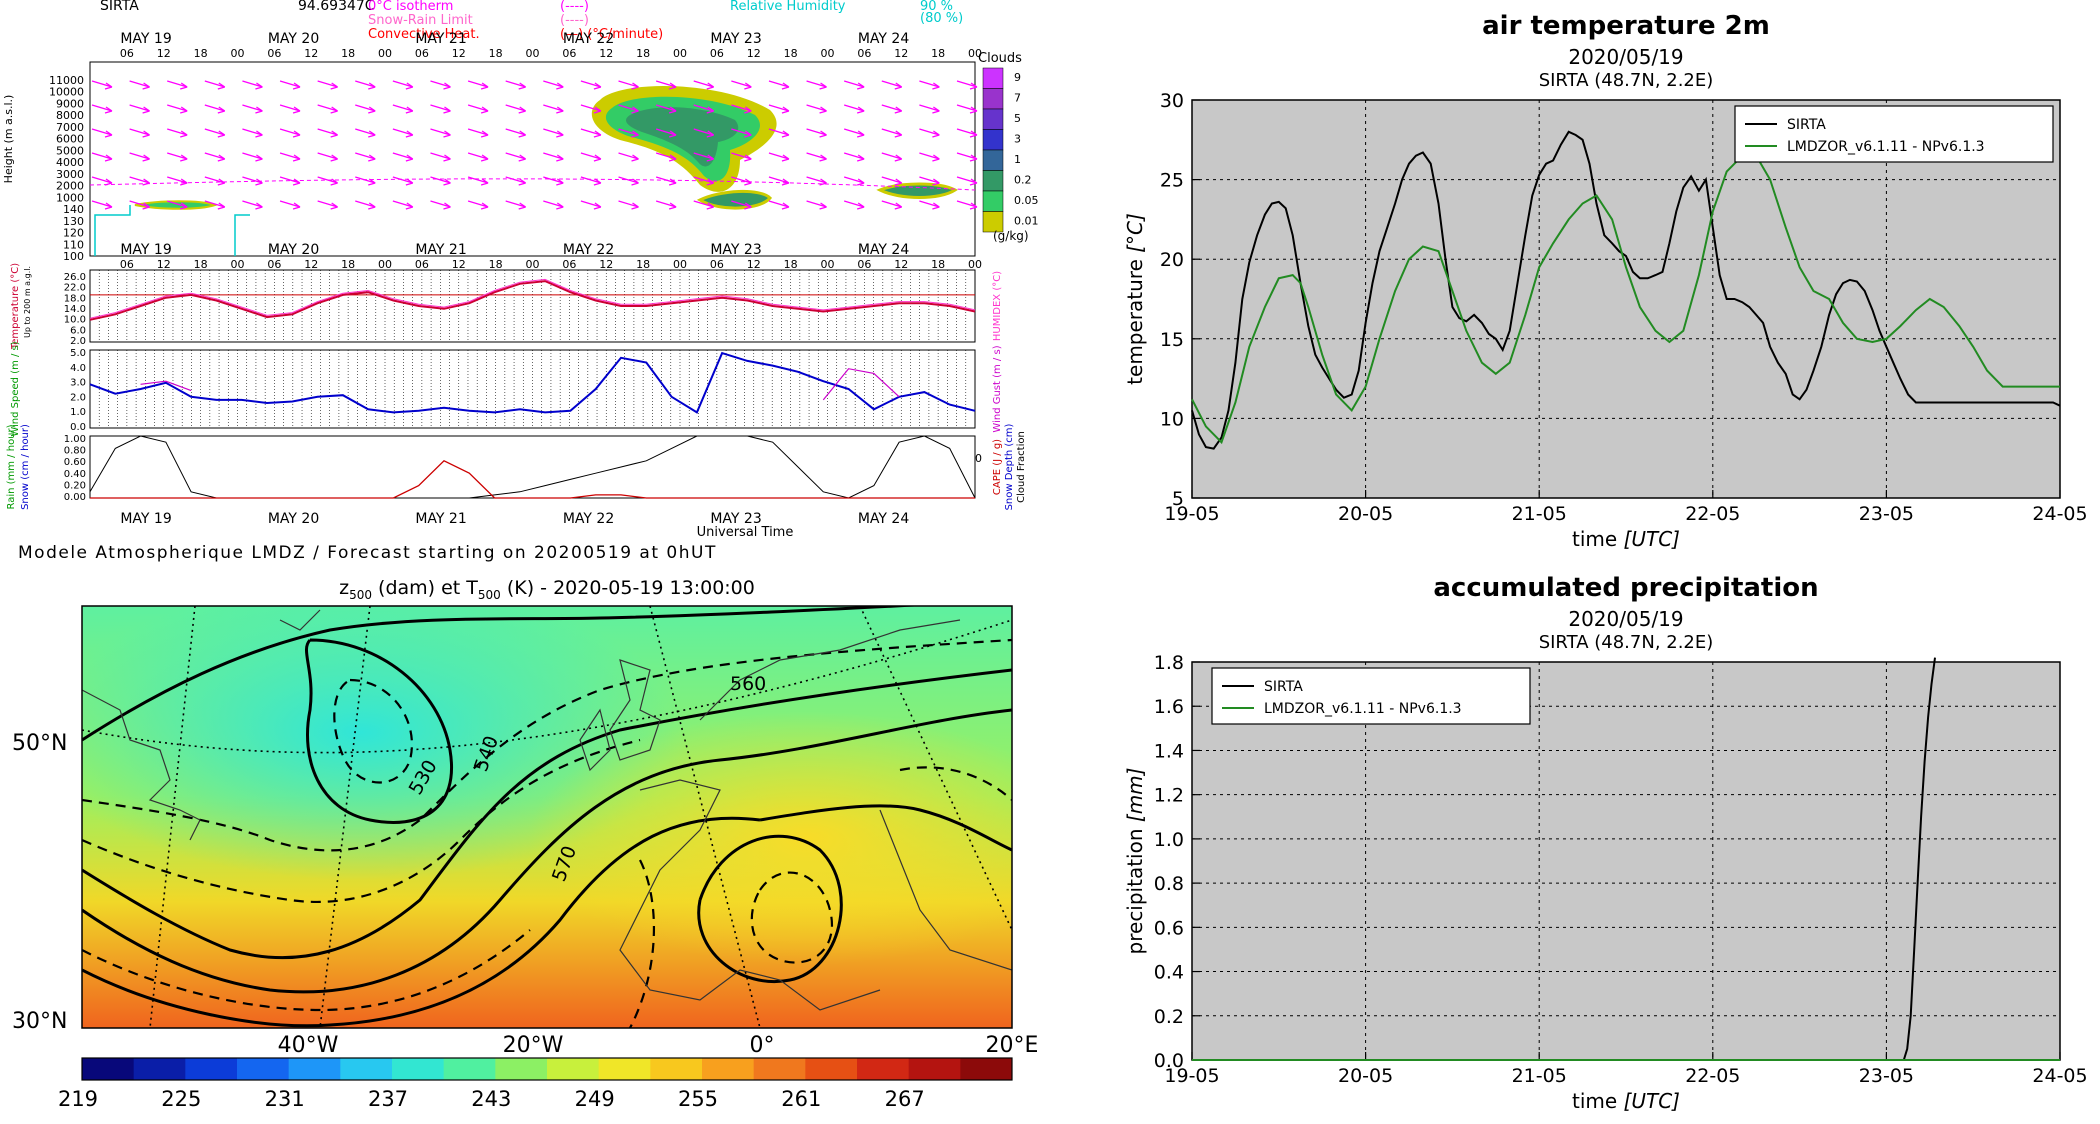  What do you see at coordinates (1017, 98) in the screenshot?
I see `clouds-level-label: 7` at bounding box center [1017, 98].